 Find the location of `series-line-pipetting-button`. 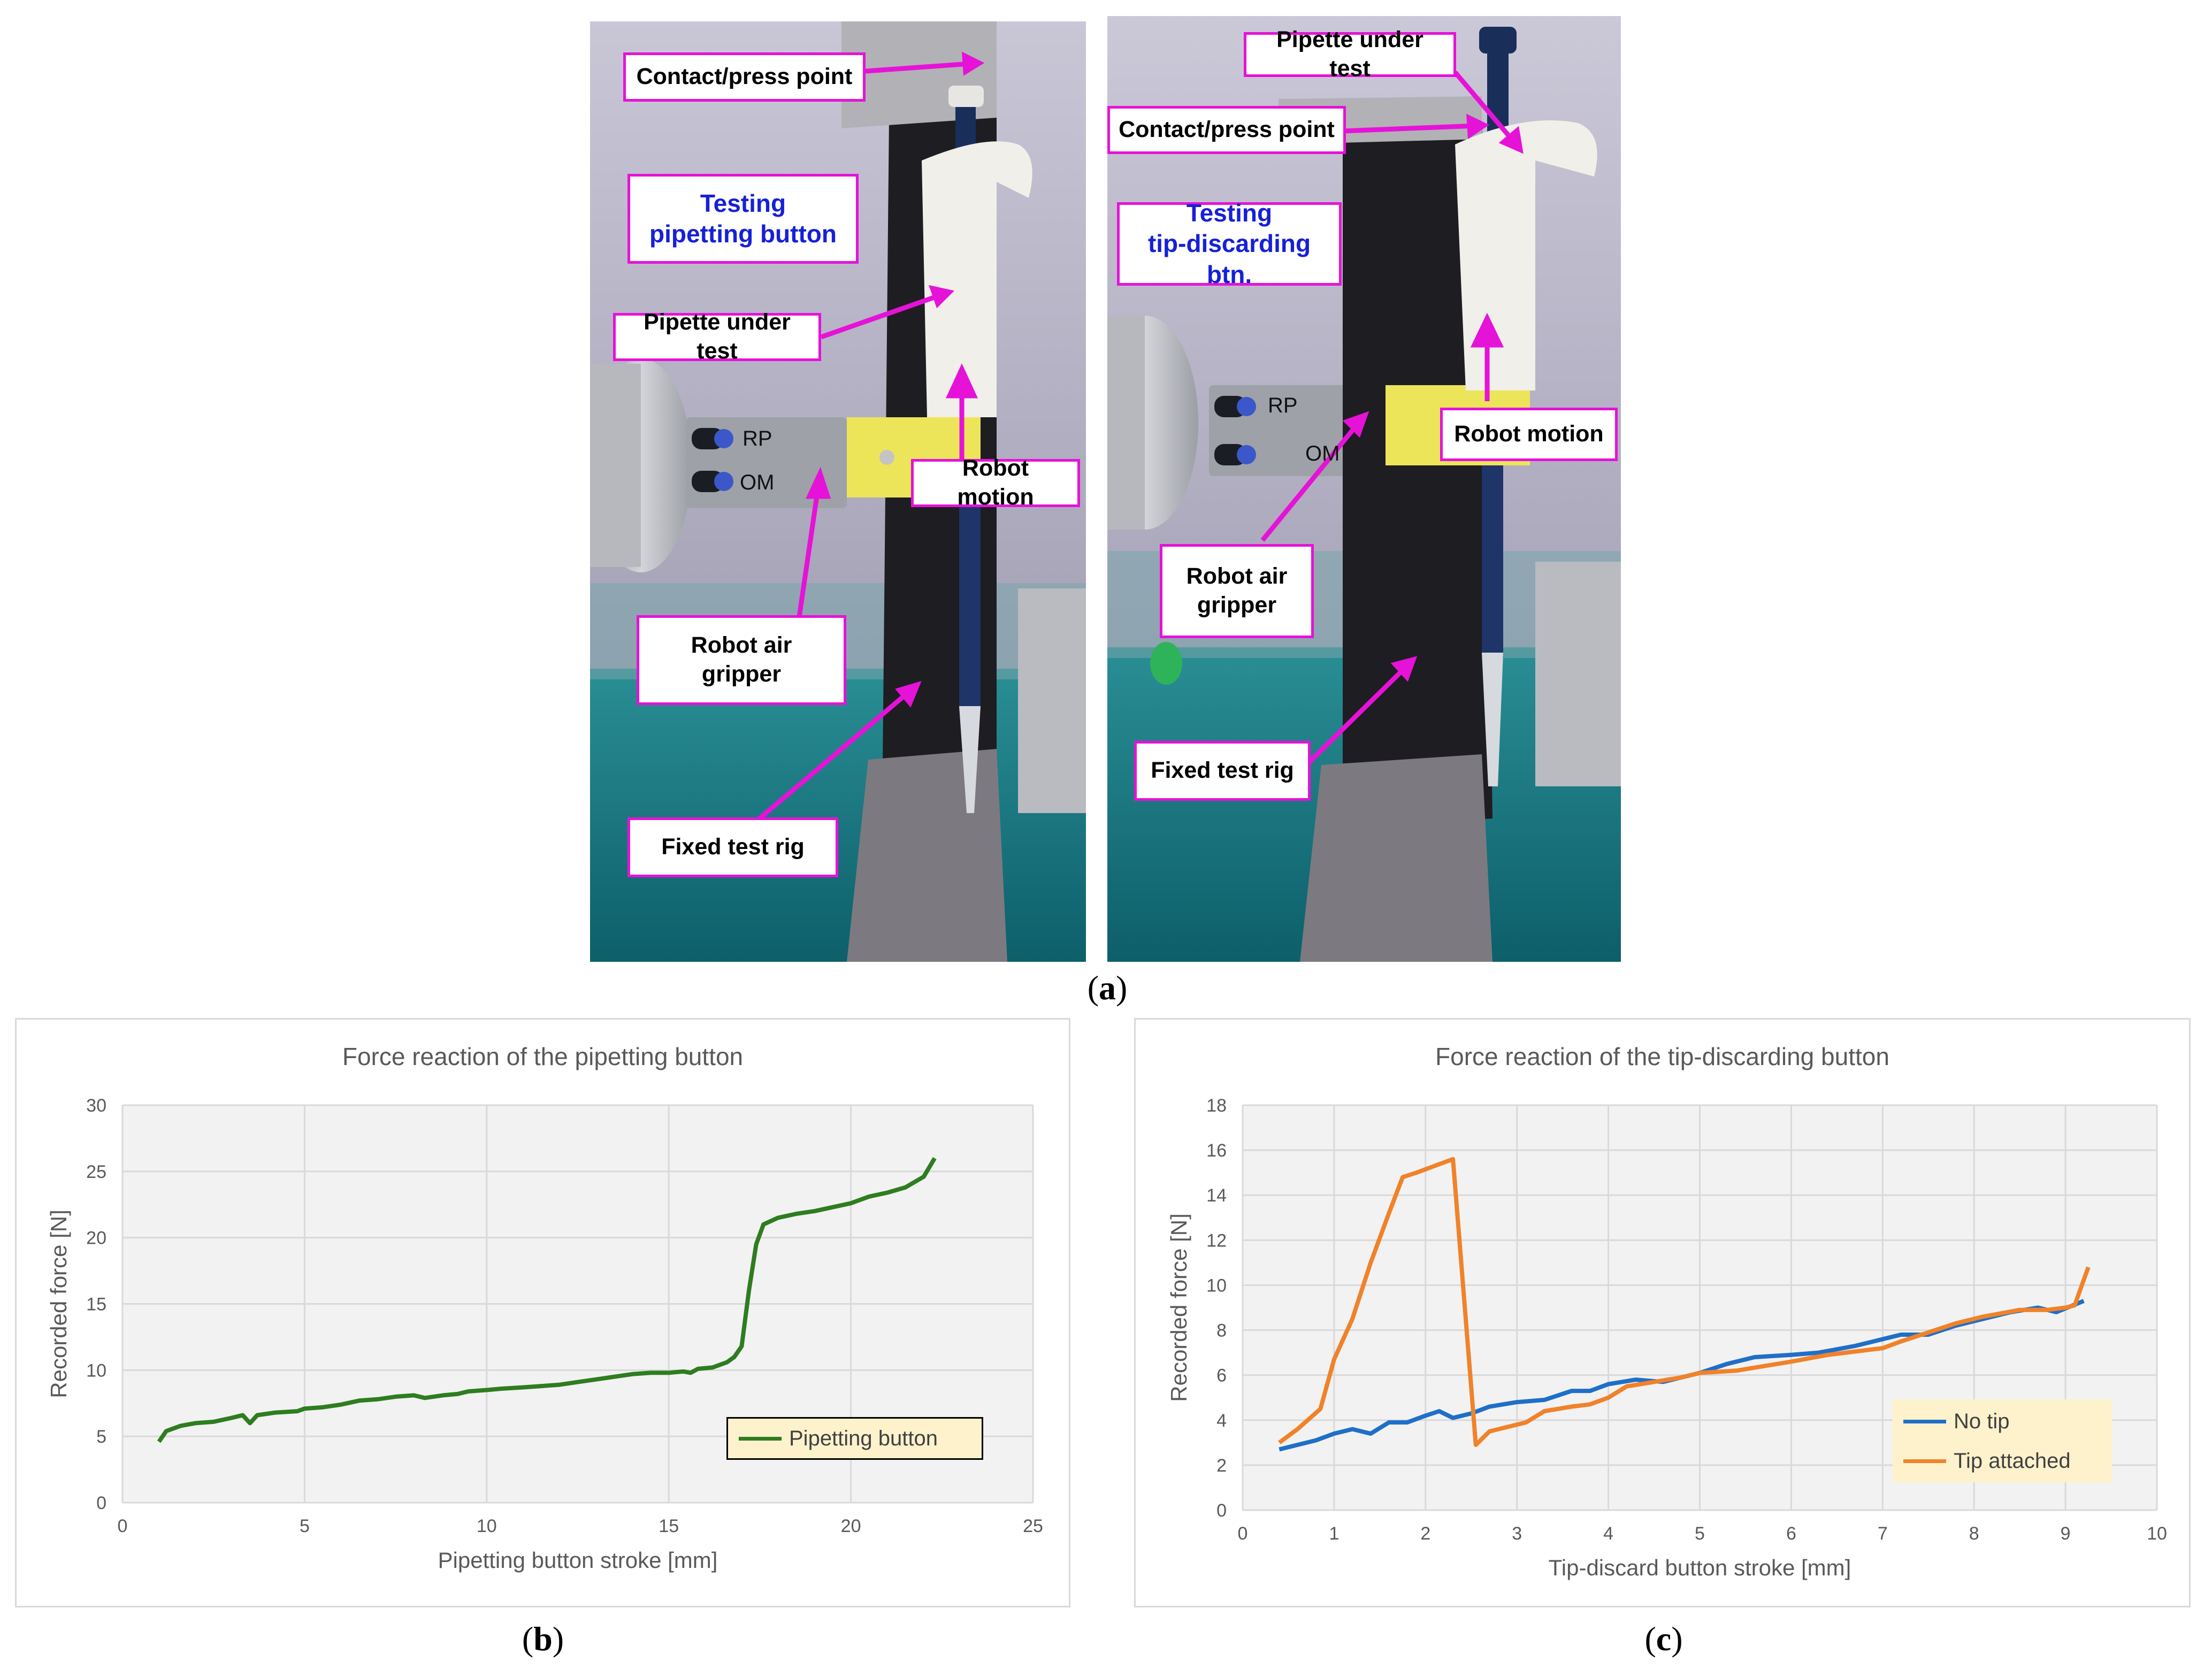

series-line-pipetting-button is located at coordinates (547, 1300).